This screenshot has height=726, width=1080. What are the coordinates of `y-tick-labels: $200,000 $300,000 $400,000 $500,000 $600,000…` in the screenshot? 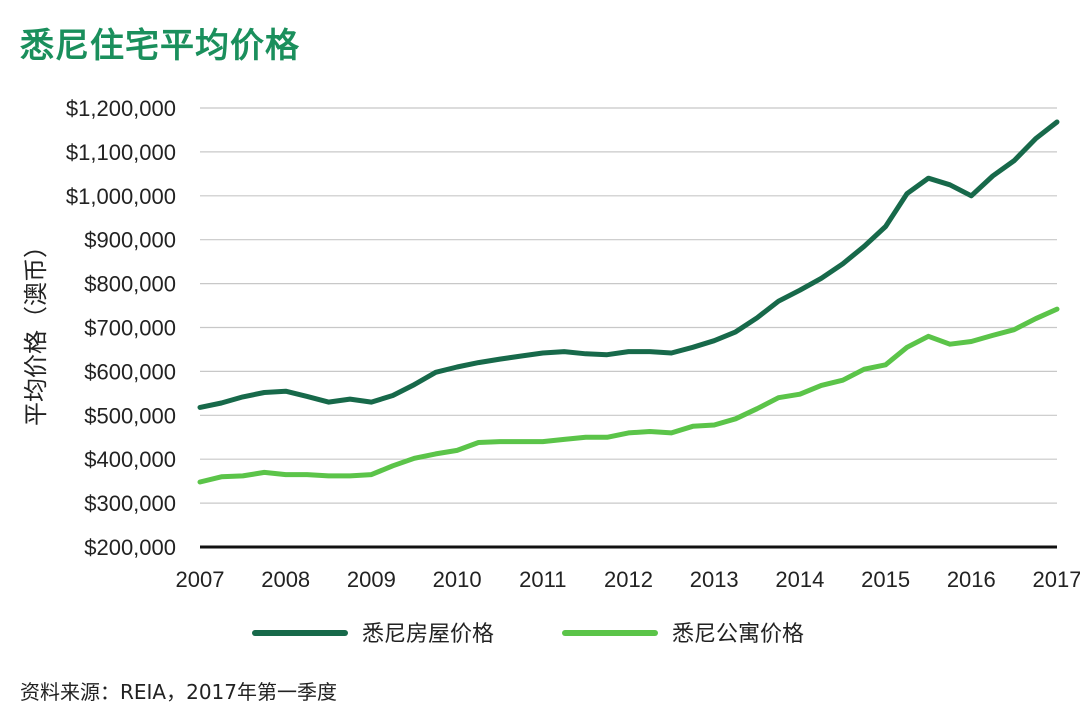 It's located at (121, 328).